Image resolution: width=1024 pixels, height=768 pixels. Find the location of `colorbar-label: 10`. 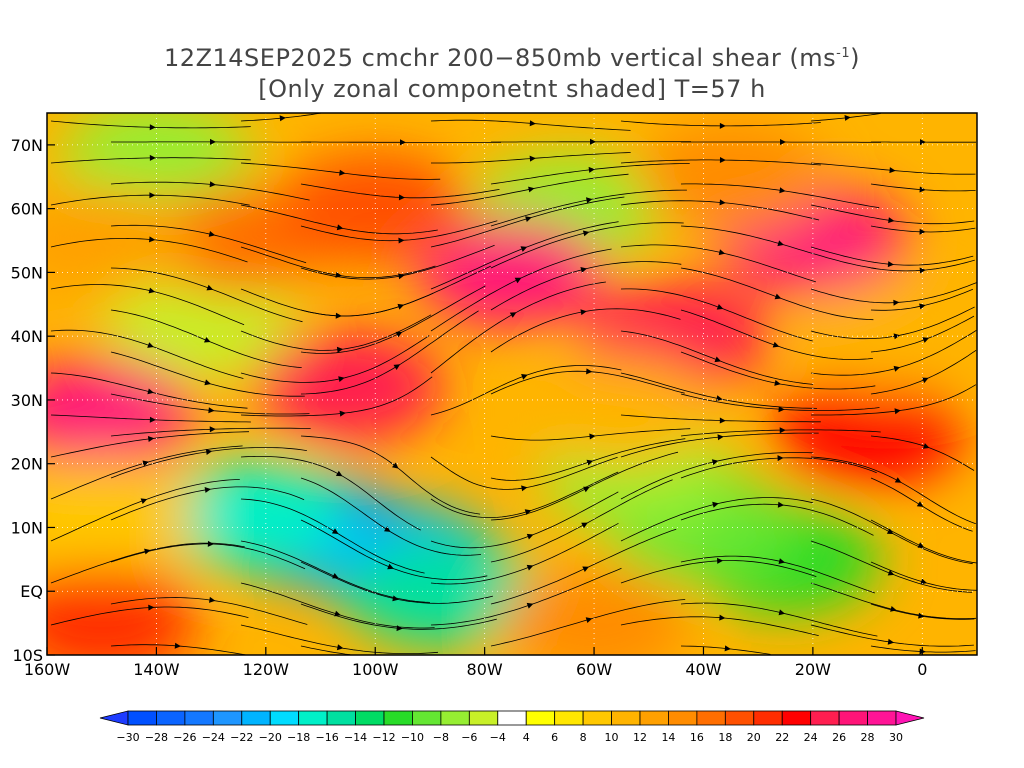

colorbar-label: 10 is located at coordinates (612, 737).